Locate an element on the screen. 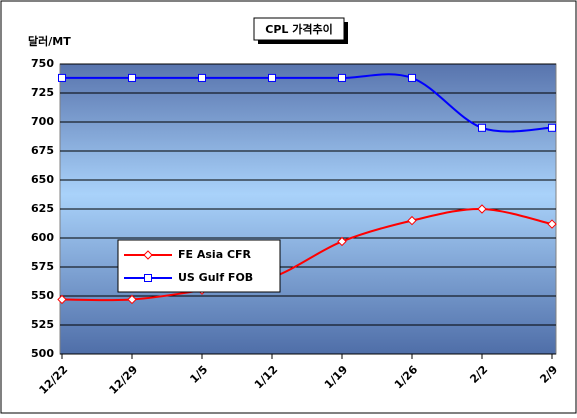 Image resolution: width=577 pixels, height=418 pixels. legend: FE Asia CFR US Gulf FOB is located at coordinates (199, 266).